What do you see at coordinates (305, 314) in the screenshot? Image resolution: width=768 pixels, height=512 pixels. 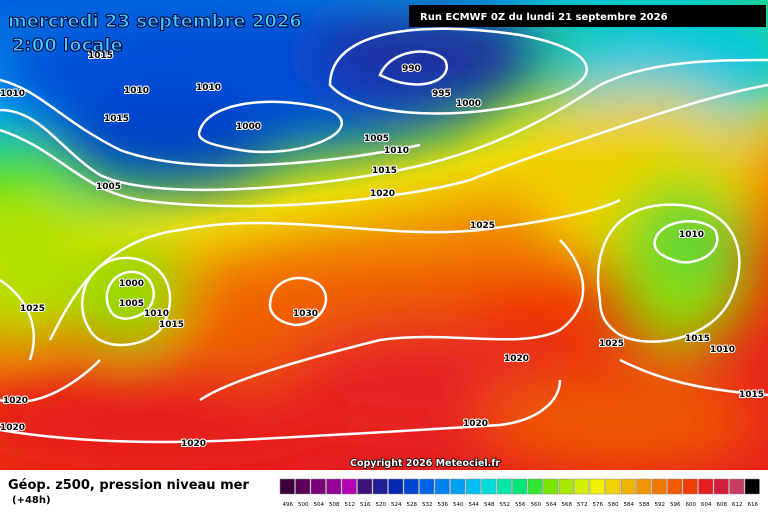 I see `isobar-label: 1030` at bounding box center [305, 314].